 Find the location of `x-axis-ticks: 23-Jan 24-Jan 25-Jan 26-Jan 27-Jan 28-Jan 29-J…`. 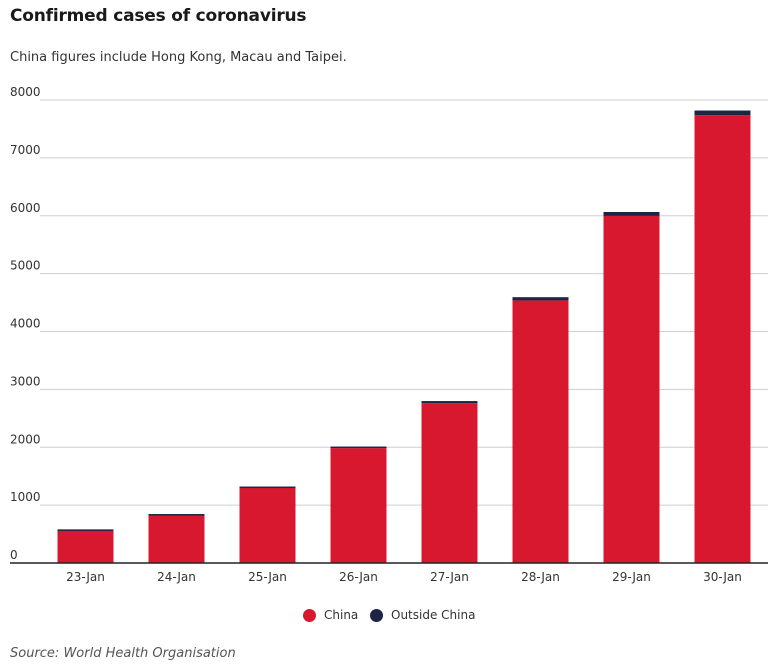

x-axis-ticks: 23-Jan 24-Jan 25-Jan 26-Jan 27-Jan 28-Jan 29-J… is located at coordinates (404, 577).